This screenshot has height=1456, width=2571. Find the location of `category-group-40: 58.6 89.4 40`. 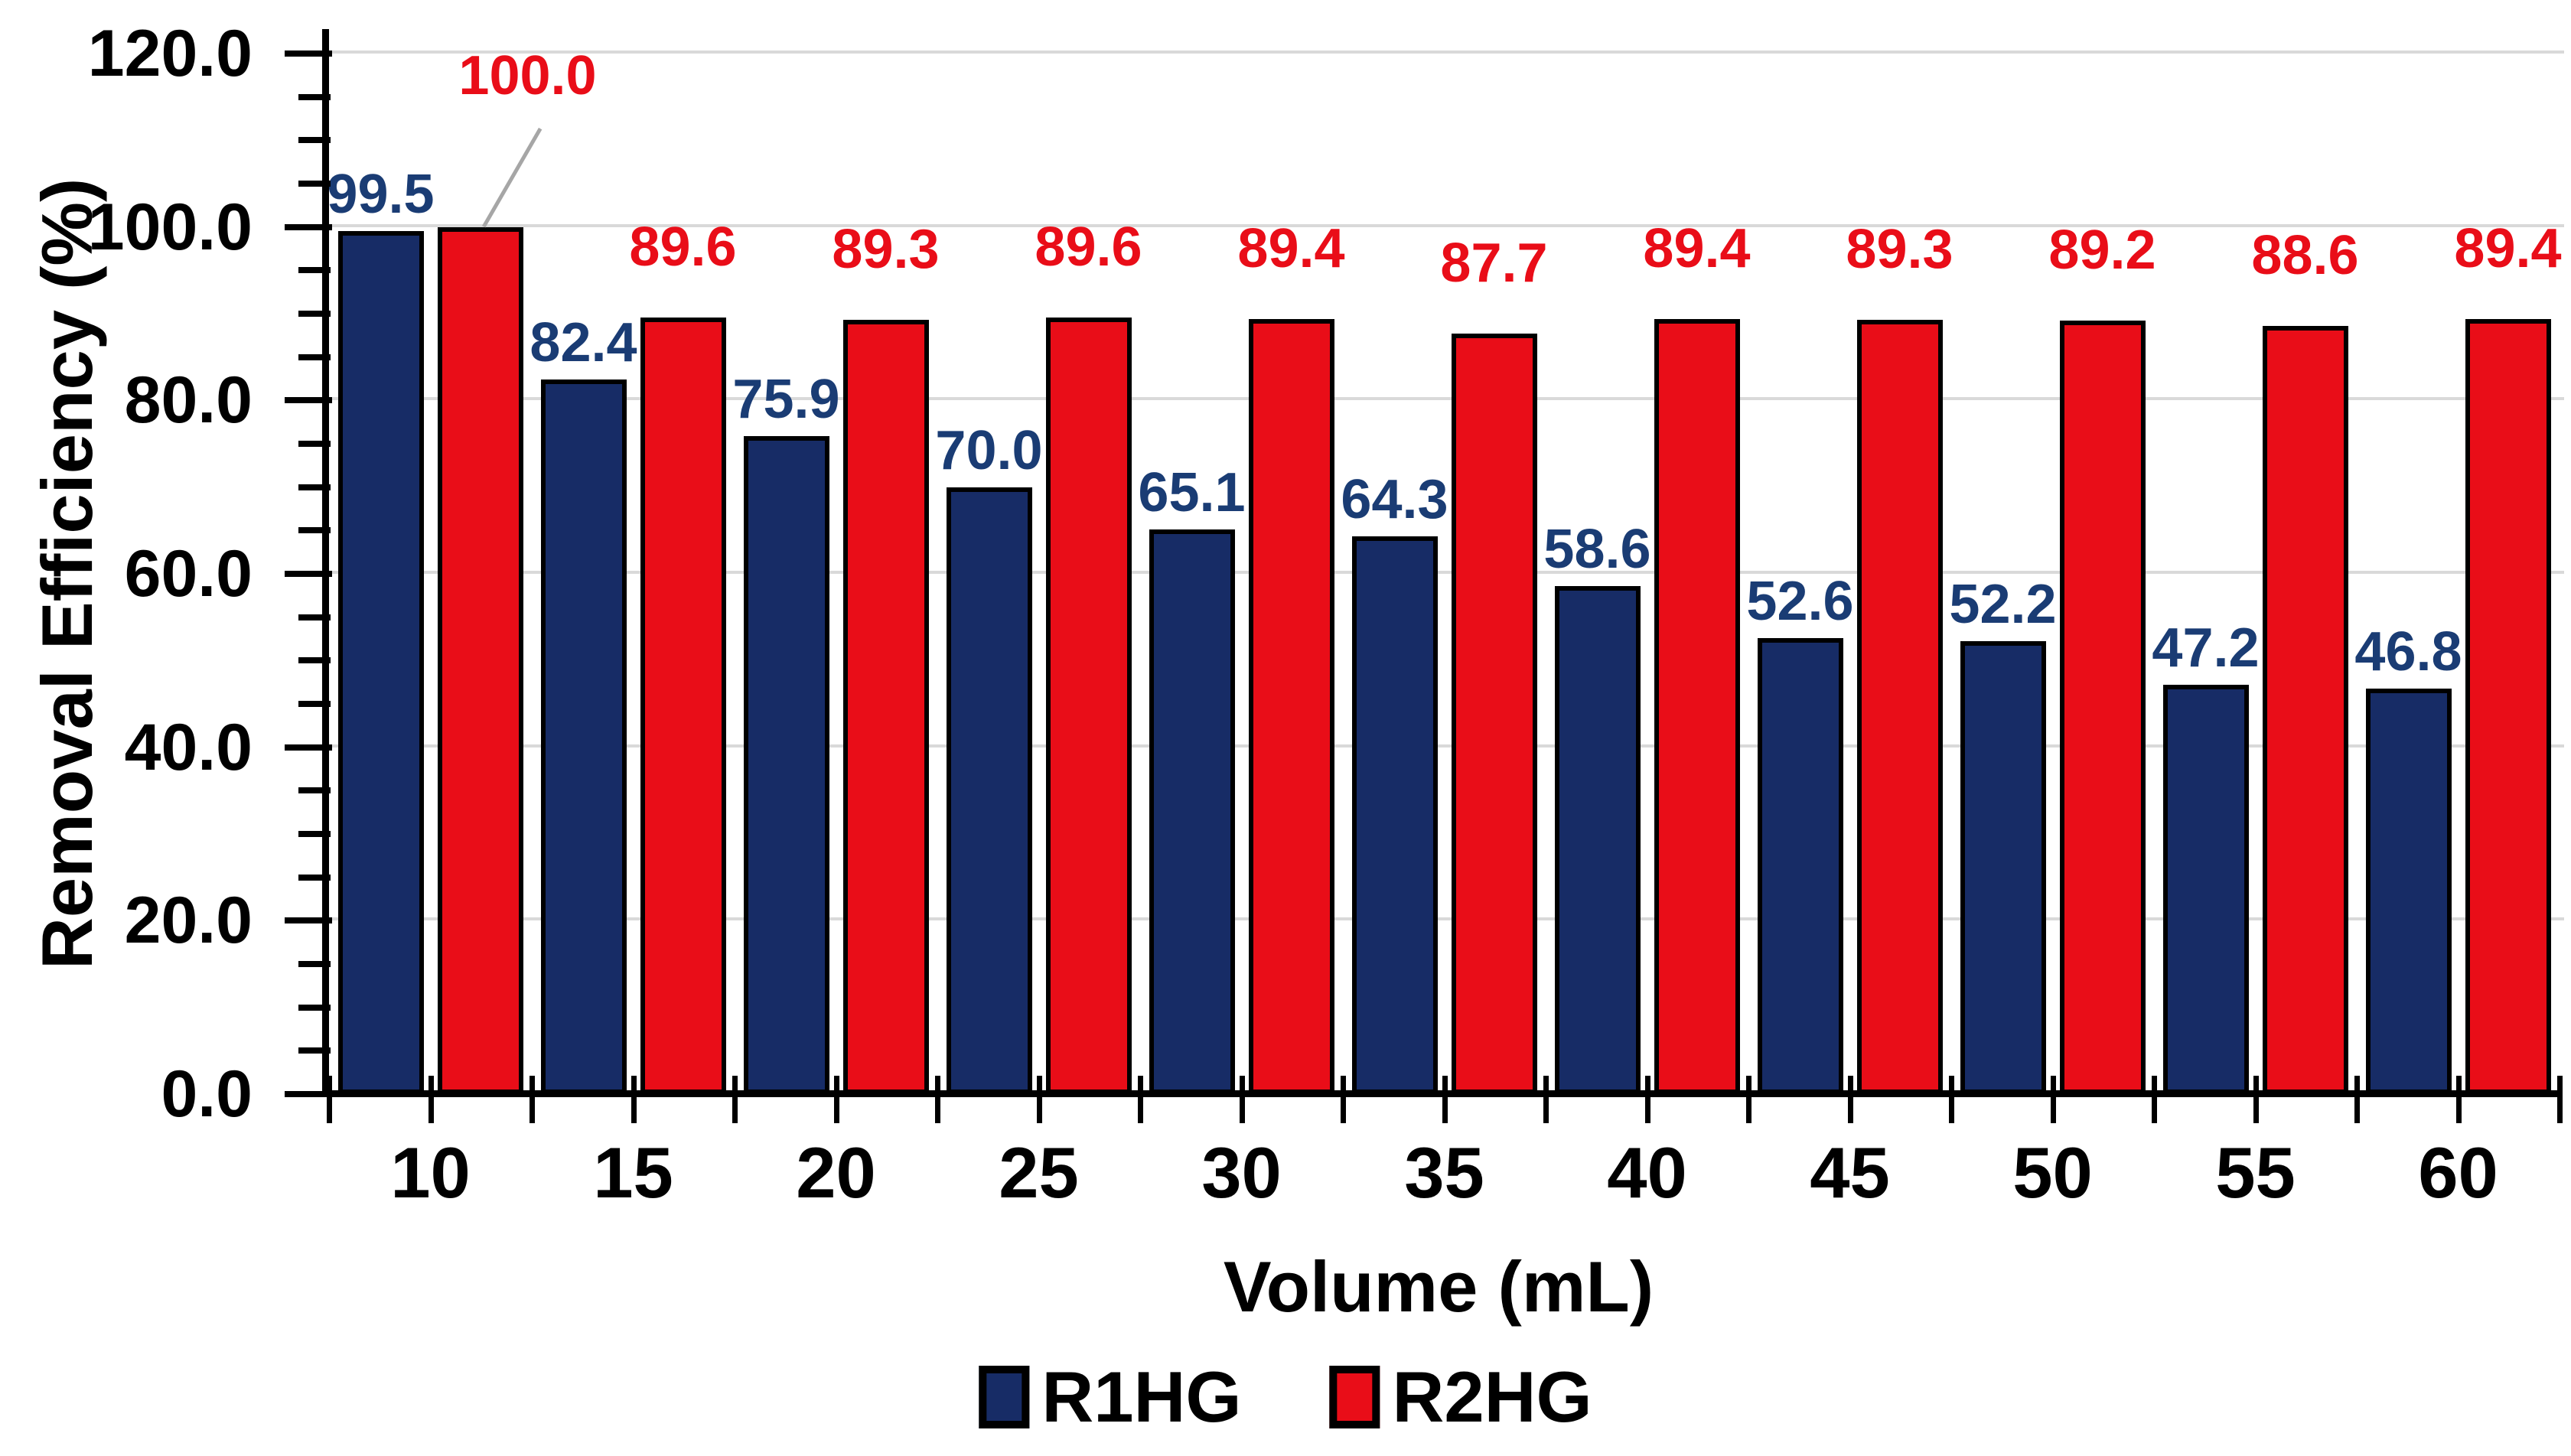

category-group-40: 58.6 89.4 40 is located at coordinates (1647, 631).